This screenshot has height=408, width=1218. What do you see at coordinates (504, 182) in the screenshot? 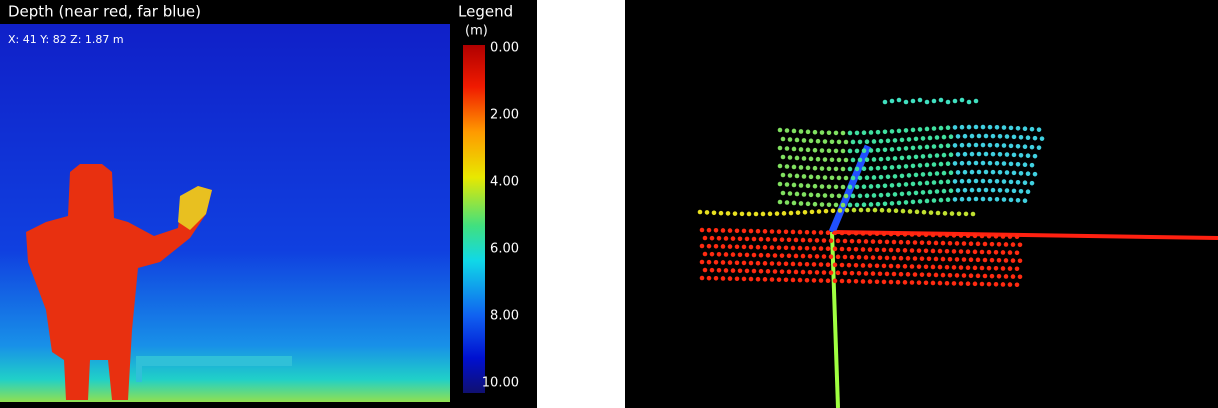
I see `legend-label: 4.00` at bounding box center [504, 182].